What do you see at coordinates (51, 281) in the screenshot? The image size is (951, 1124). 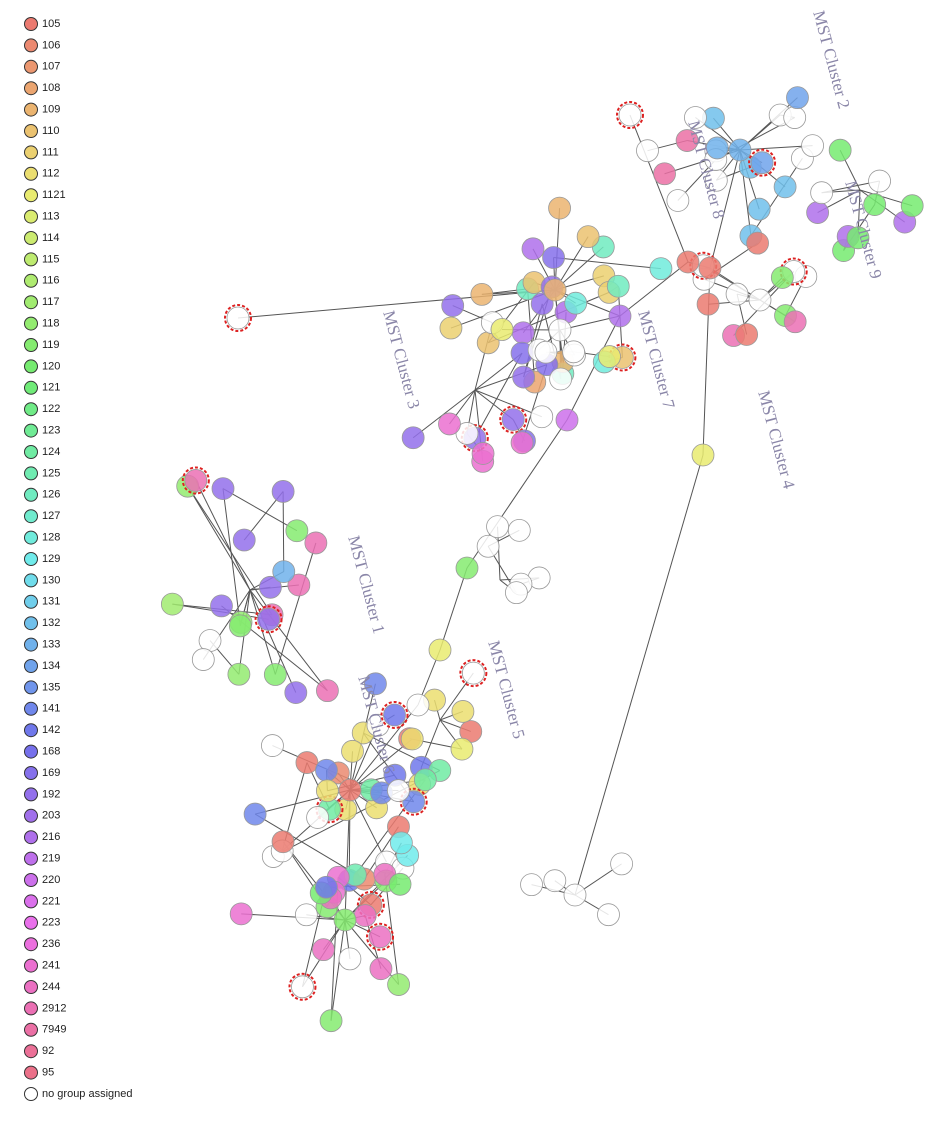 I see `legend-label: 116` at bounding box center [51, 281].